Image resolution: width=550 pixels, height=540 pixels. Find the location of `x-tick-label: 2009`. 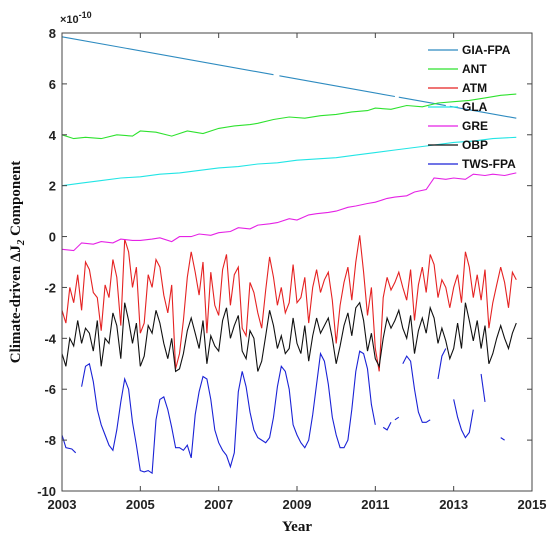

x-tick-label: 2009 is located at coordinates (297, 504).